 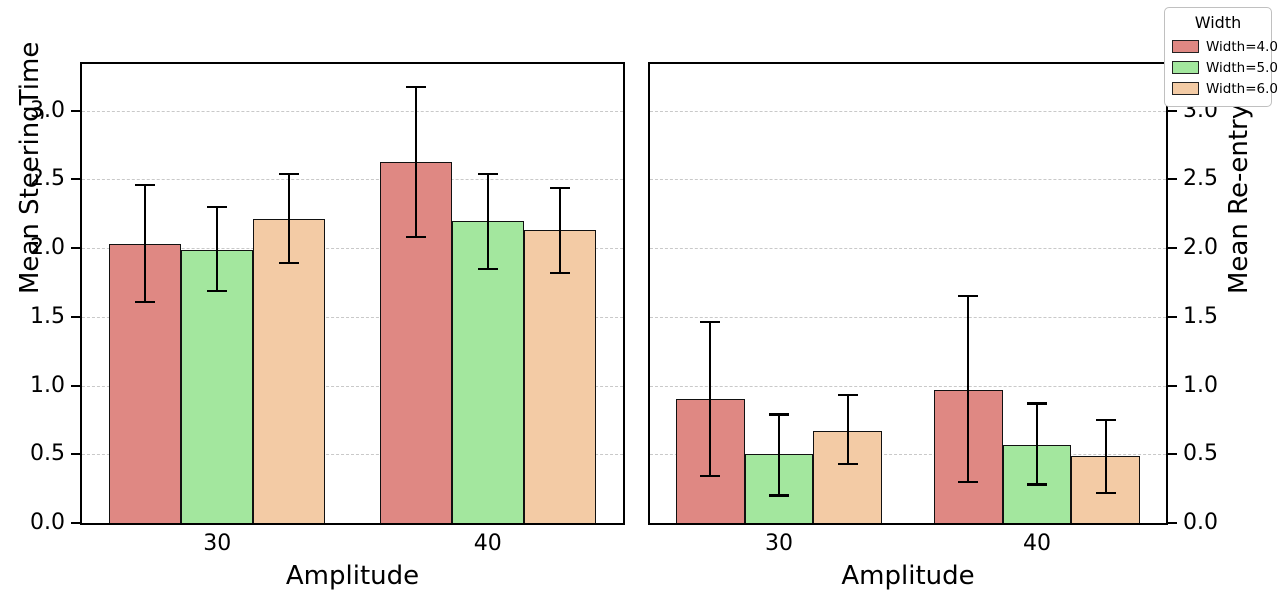 I want to click on legend-item: Width=5.0, so click(x=1225, y=67).